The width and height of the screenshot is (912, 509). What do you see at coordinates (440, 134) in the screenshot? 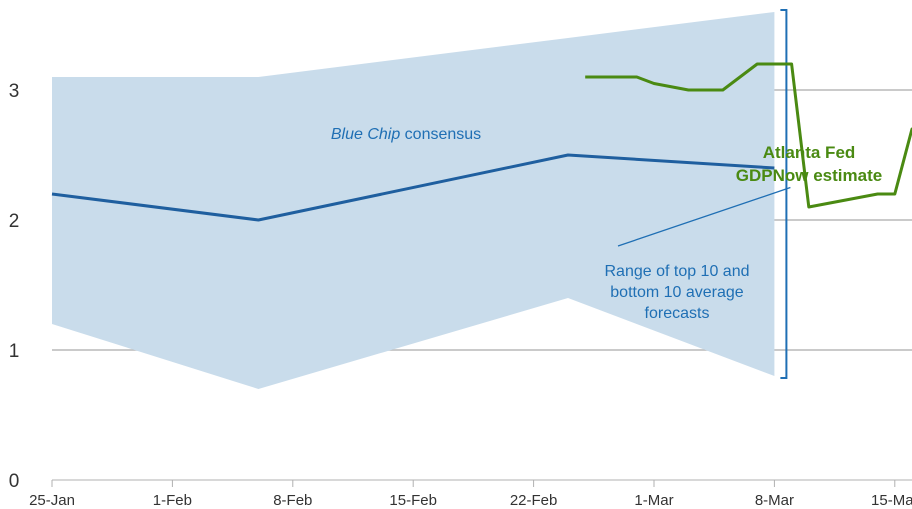
I see `blue-chip-label-rest: consensus` at bounding box center [440, 134].